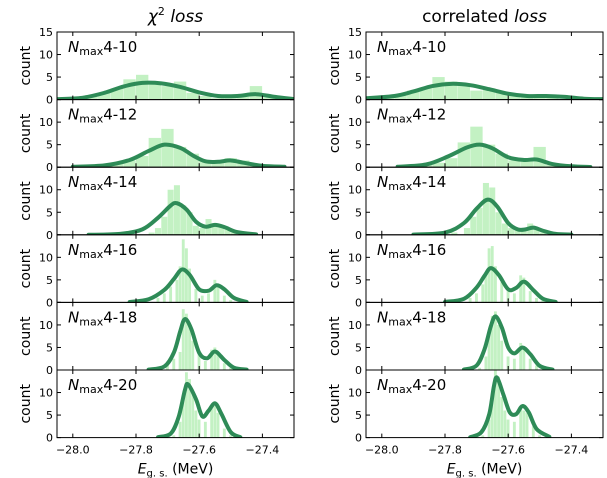  What do you see at coordinates (465, 66) in the screenshot?
I see `panel-col2-row1: 0 5 10 15 count Nmax4-10` at bounding box center [465, 66].